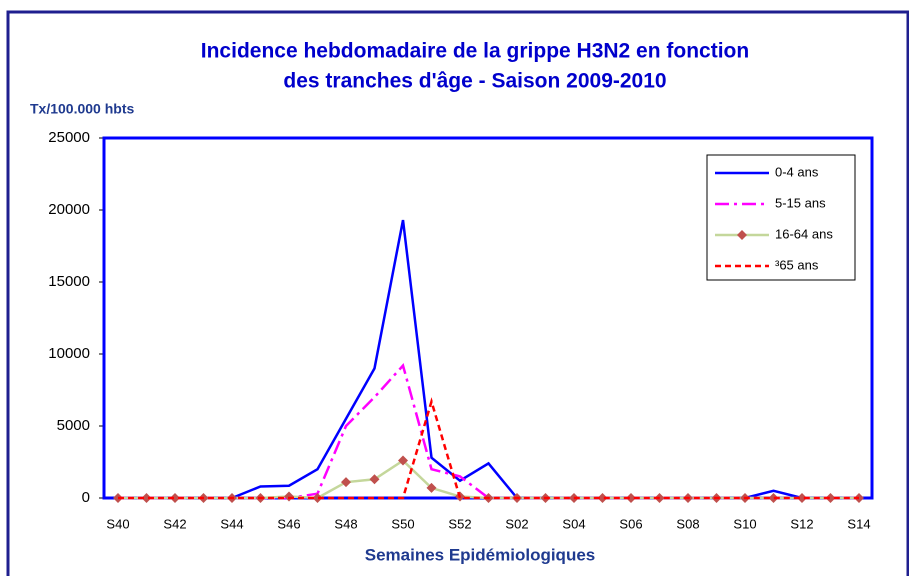  Describe the element at coordinates (781, 217) in the screenshot. I see `legend` at that location.